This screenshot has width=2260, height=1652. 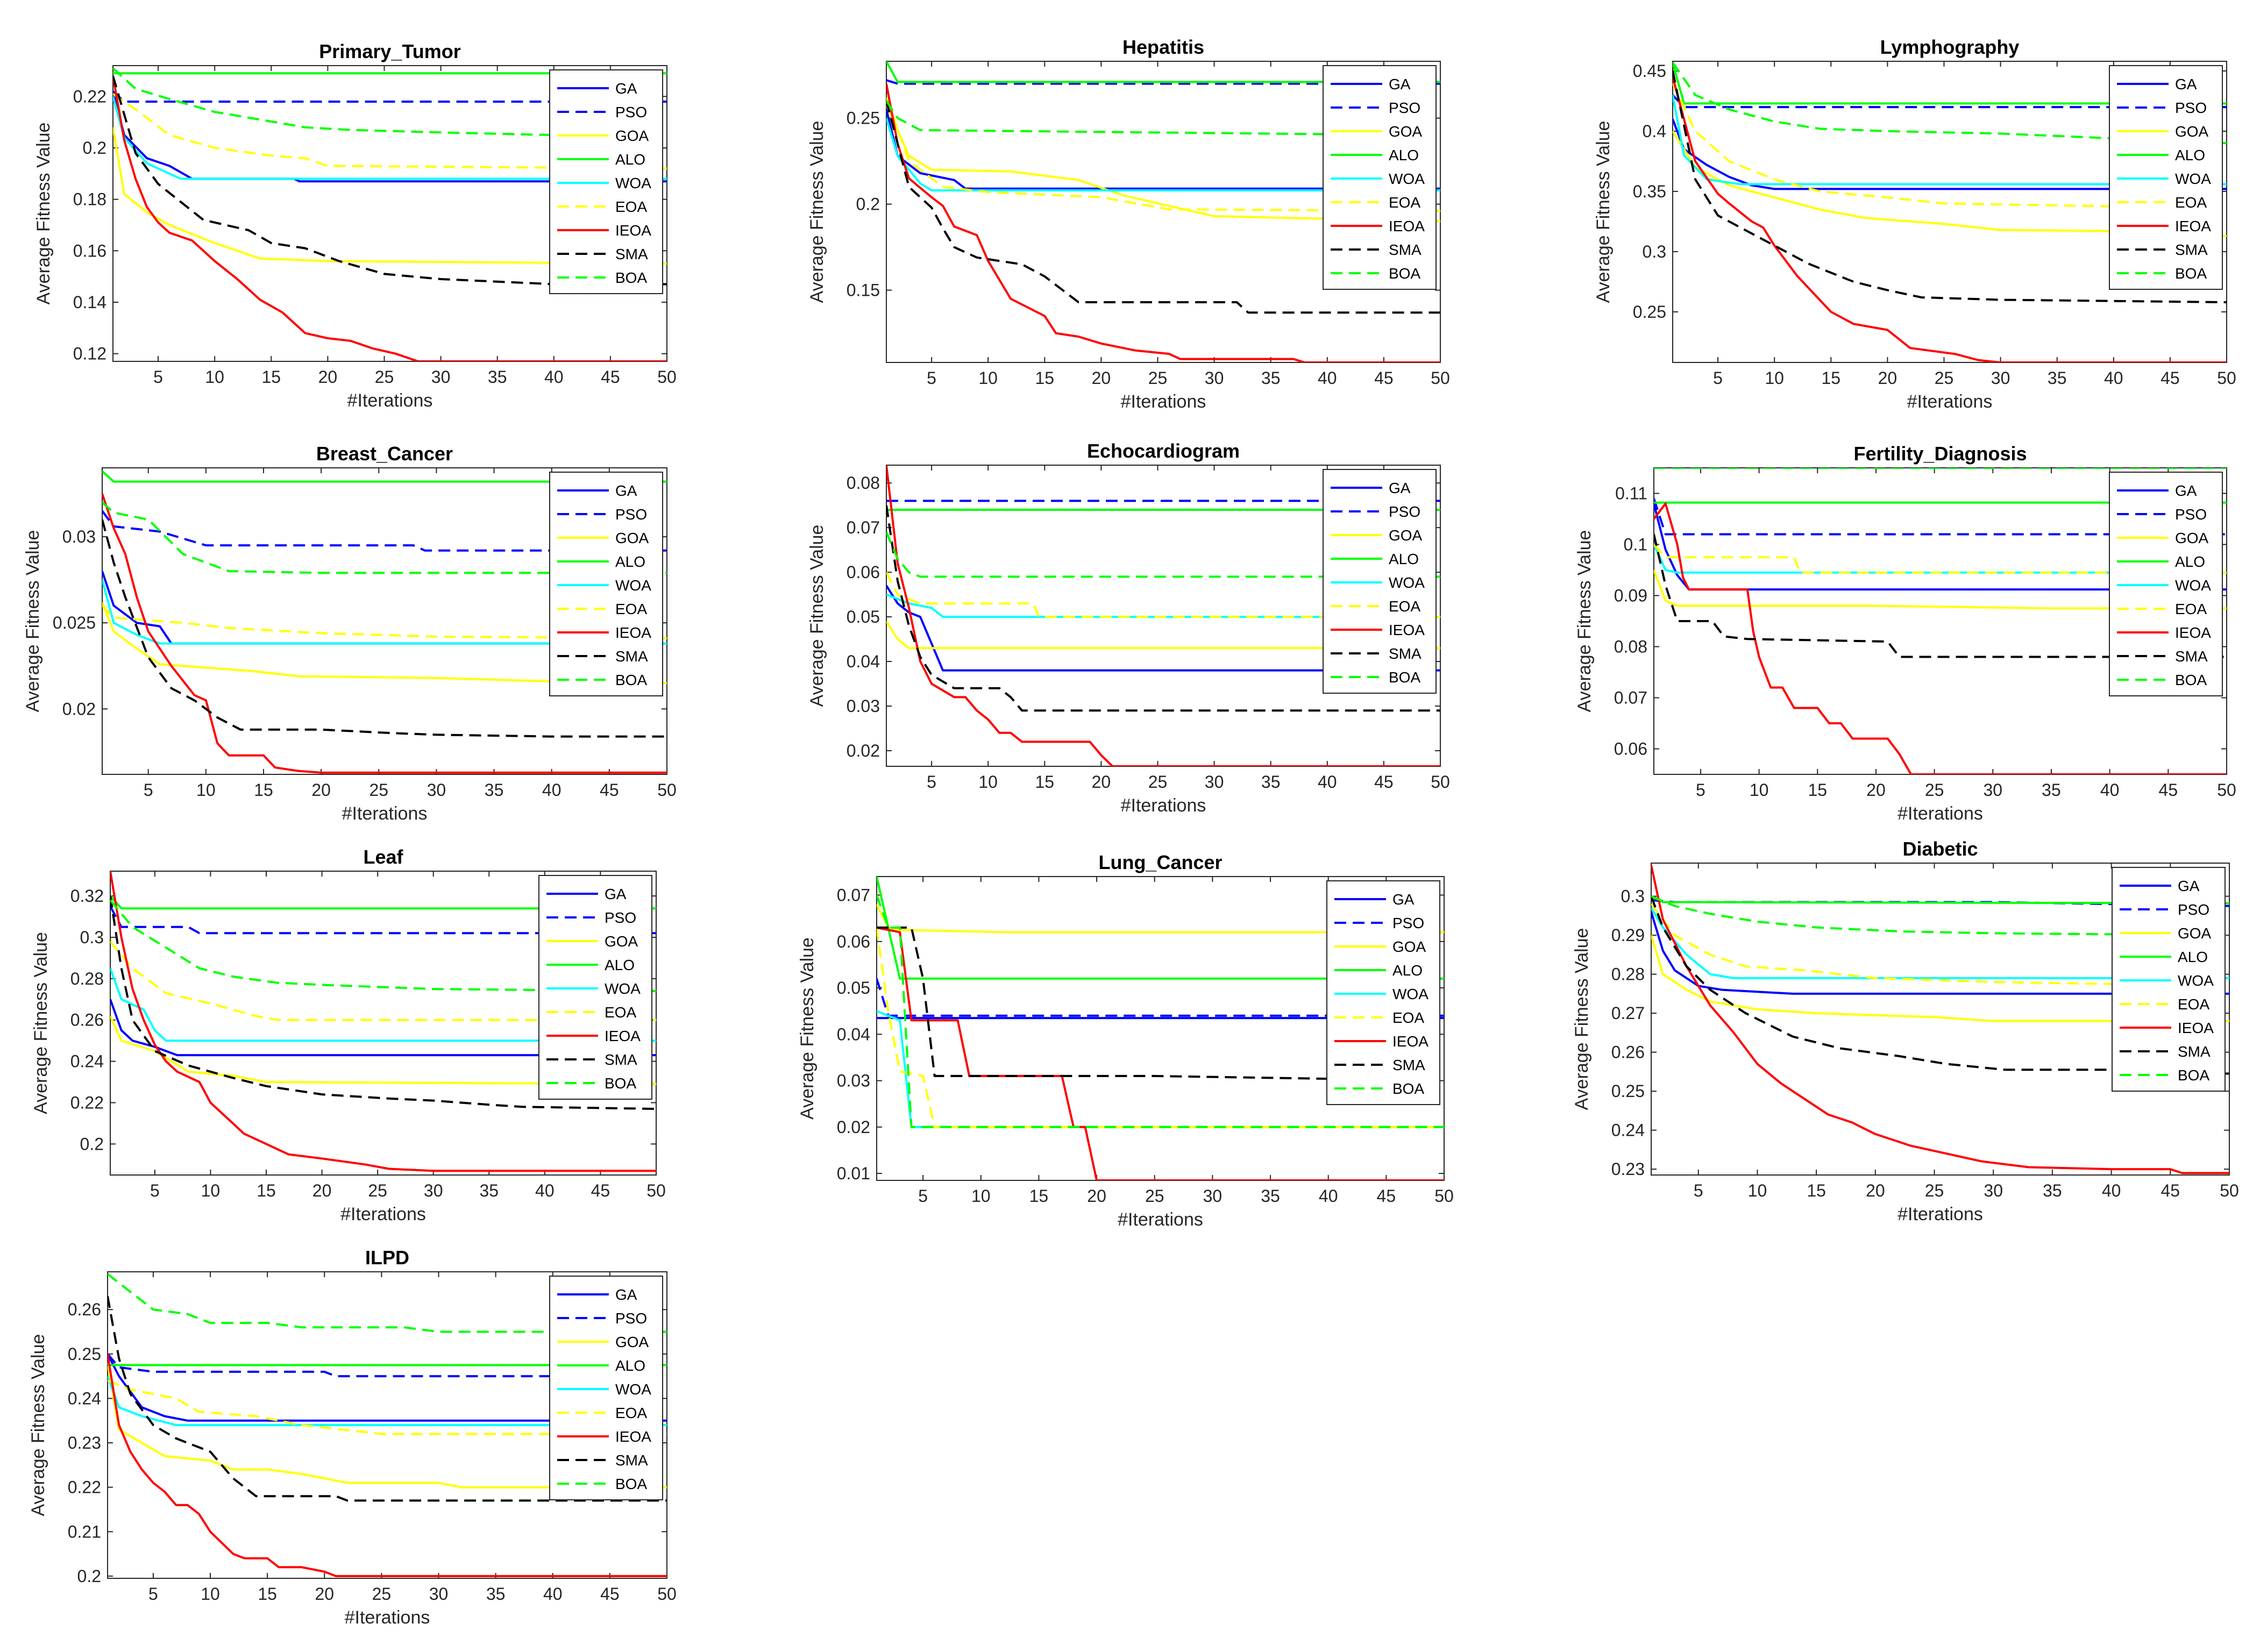 I want to click on y-tick-label: 0.25, so click(x=1628, y=1091).